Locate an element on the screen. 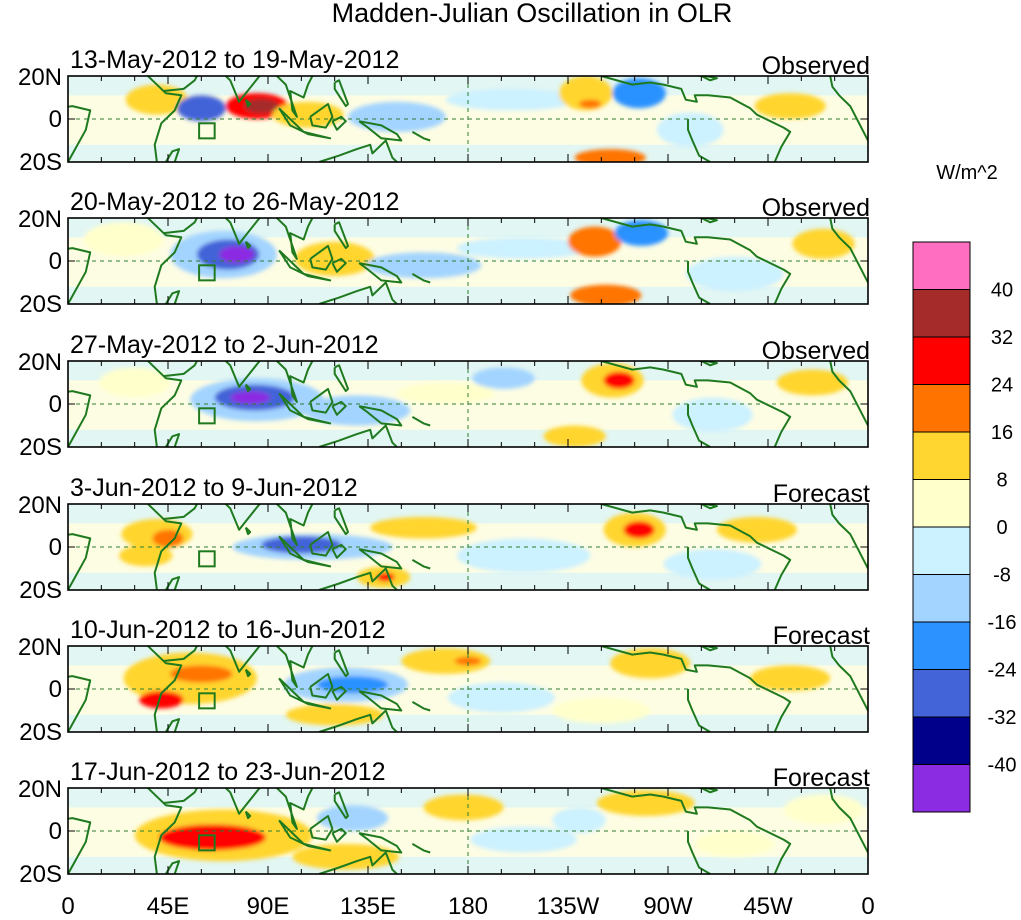 The width and height of the screenshot is (1021, 920). panel-period-label: 27-May-2012 to 2-Jun-2012 is located at coordinates (224, 345).